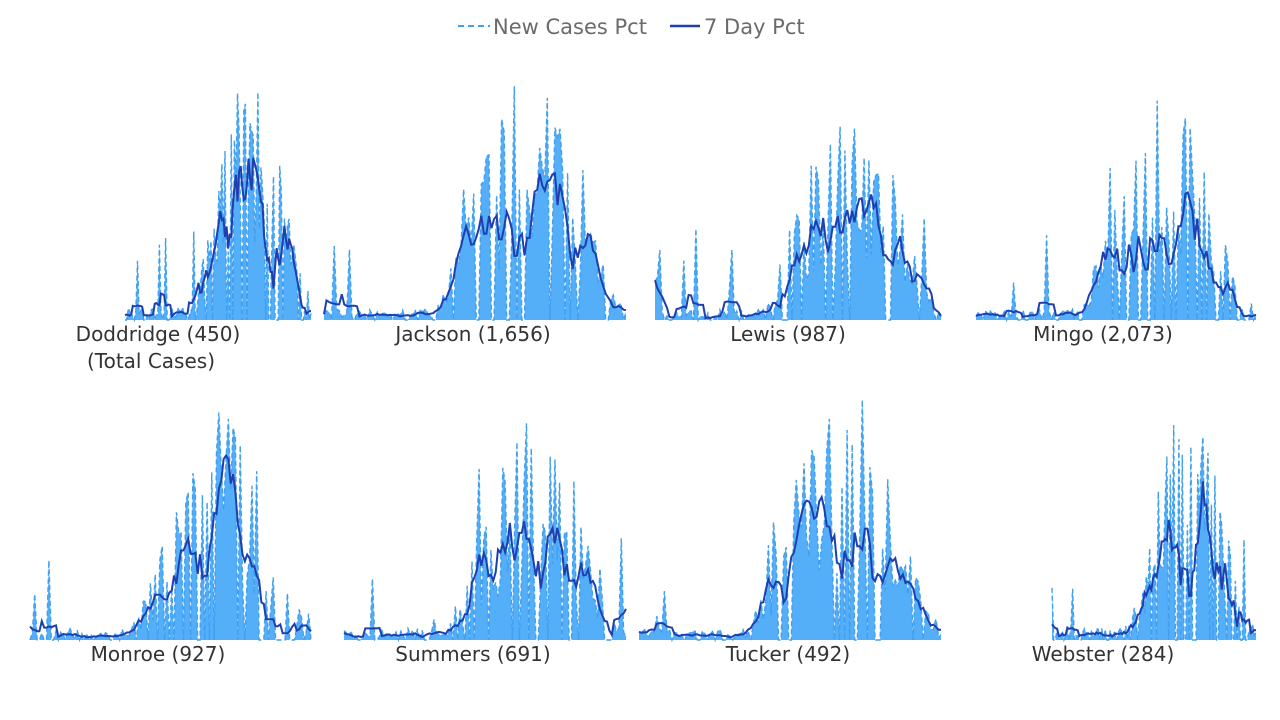 The height and width of the screenshot is (720, 1280). I want to click on panel-title: Webster (284), so click(1103, 654).